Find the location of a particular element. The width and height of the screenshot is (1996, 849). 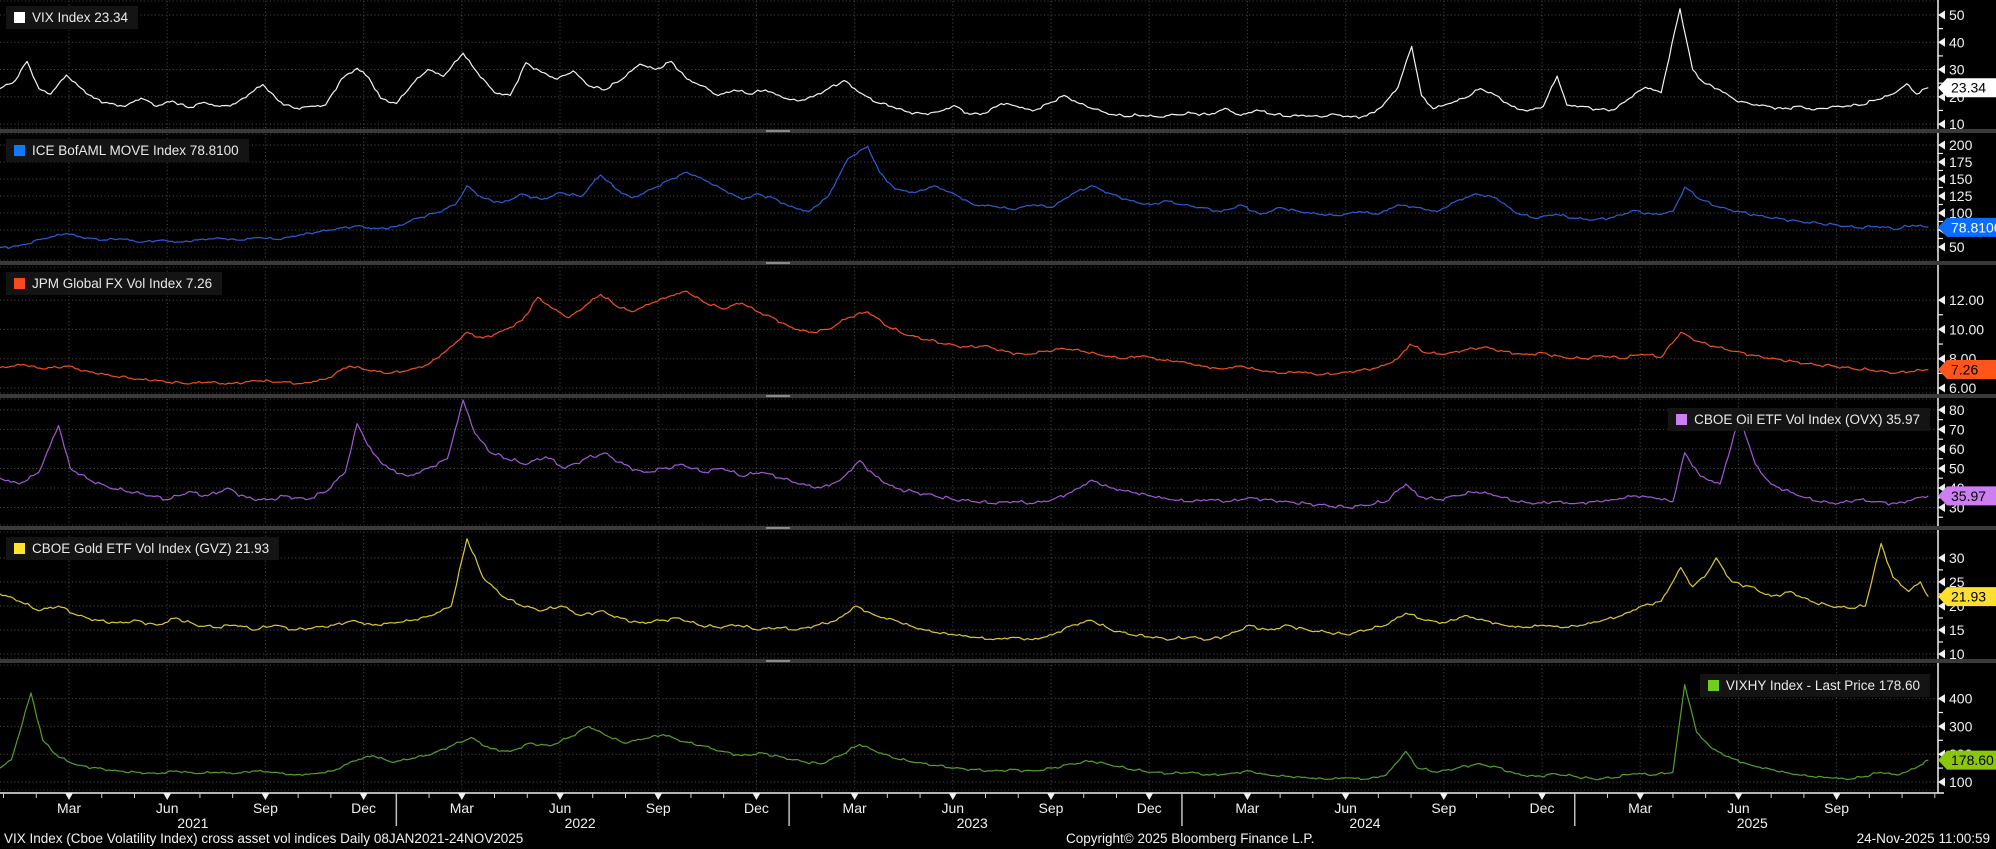

last-price-badge-ovx: 35.97 is located at coordinates (1967, 496).